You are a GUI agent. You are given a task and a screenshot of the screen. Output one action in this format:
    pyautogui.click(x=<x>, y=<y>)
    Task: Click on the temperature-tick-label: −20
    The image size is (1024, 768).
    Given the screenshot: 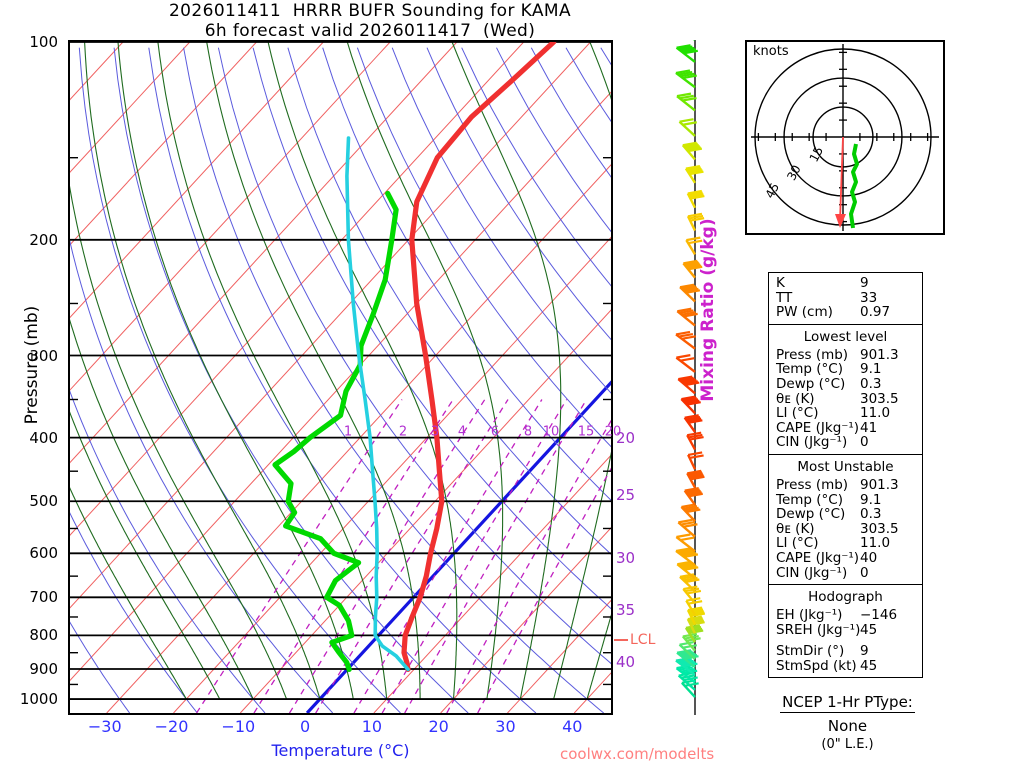 What is the action you would take?
    pyautogui.click(x=171, y=726)
    